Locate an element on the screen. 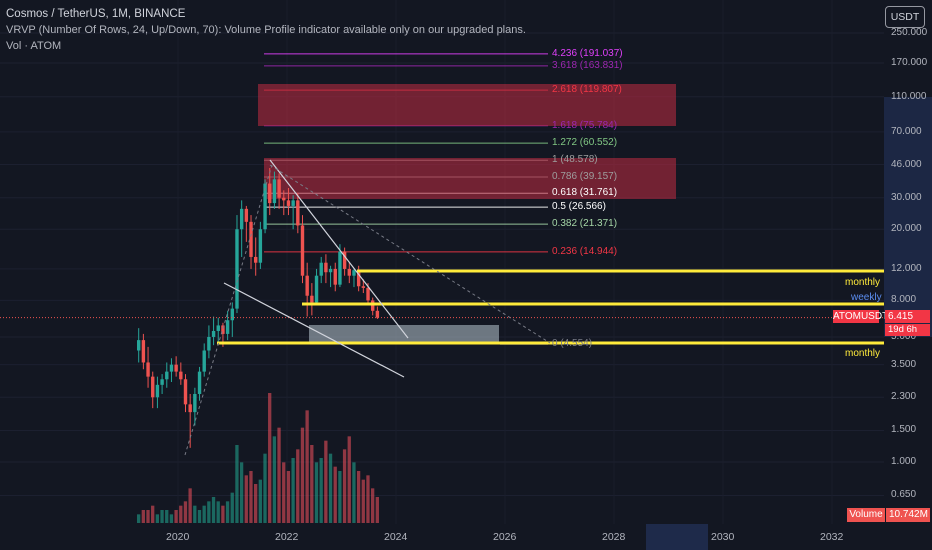 The height and width of the screenshot is (550, 932). x-tick-label: 2030 is located at coordinates (723, 537).